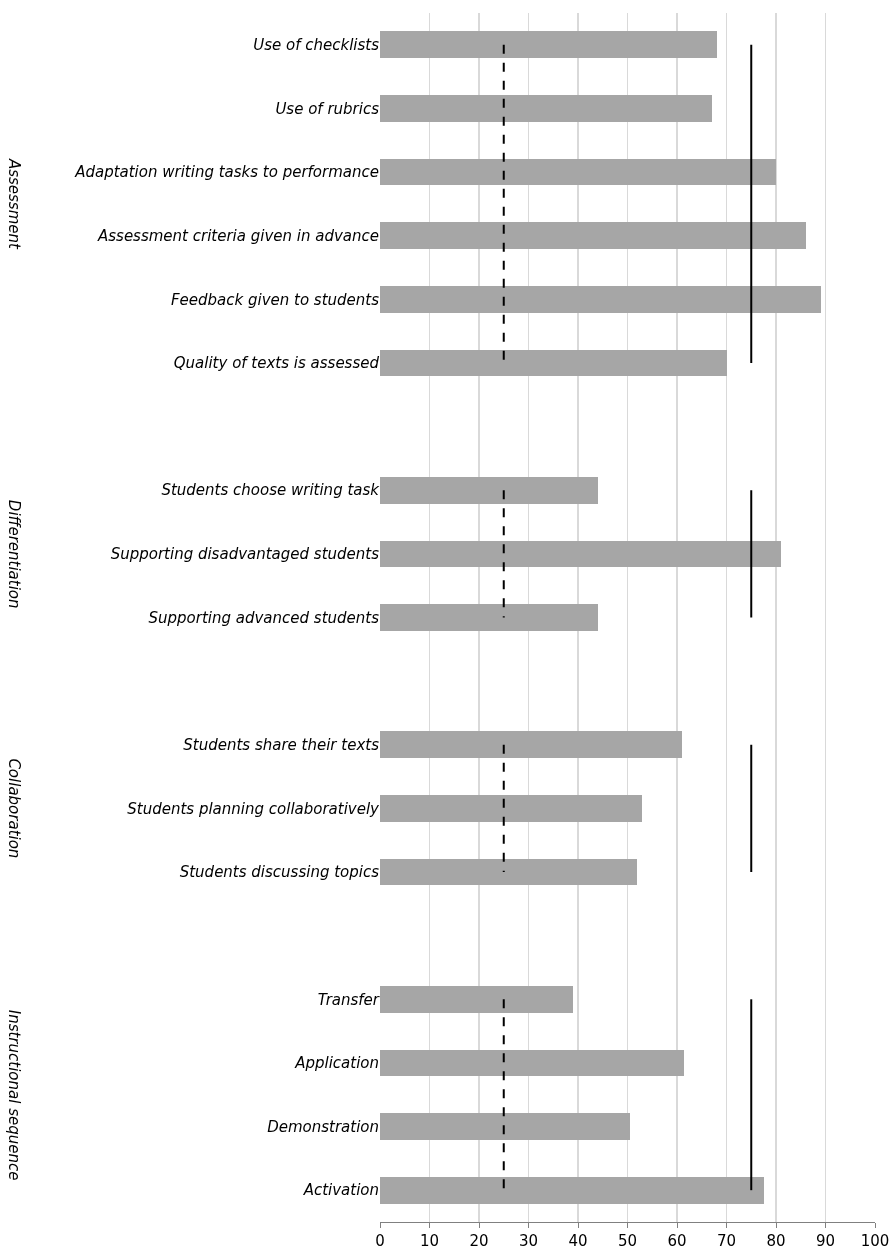  What do you see at coordinates (875, 1241) in the screenshot?
I see `x-tick-label: 100` at bounding box center [875, 1241].